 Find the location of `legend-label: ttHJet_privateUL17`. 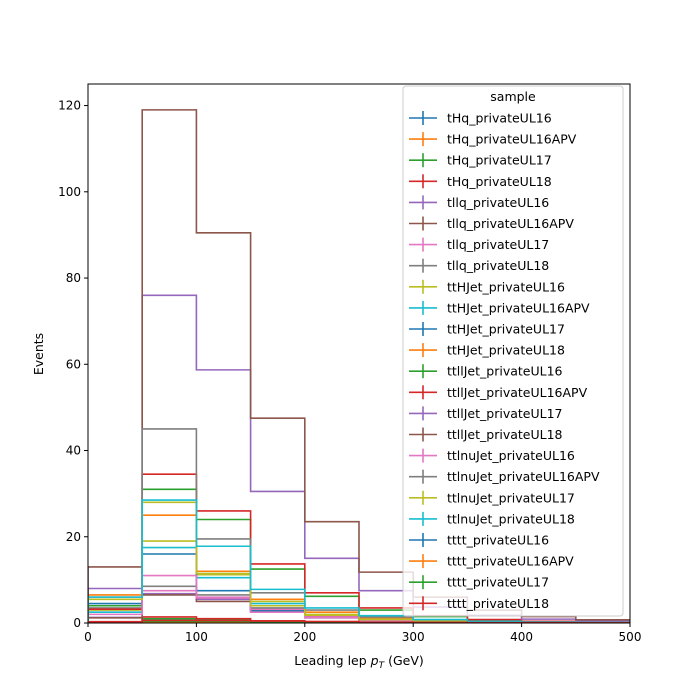

legend-label: ttHJet_privateUL17 is located at coordinates (506, 329).